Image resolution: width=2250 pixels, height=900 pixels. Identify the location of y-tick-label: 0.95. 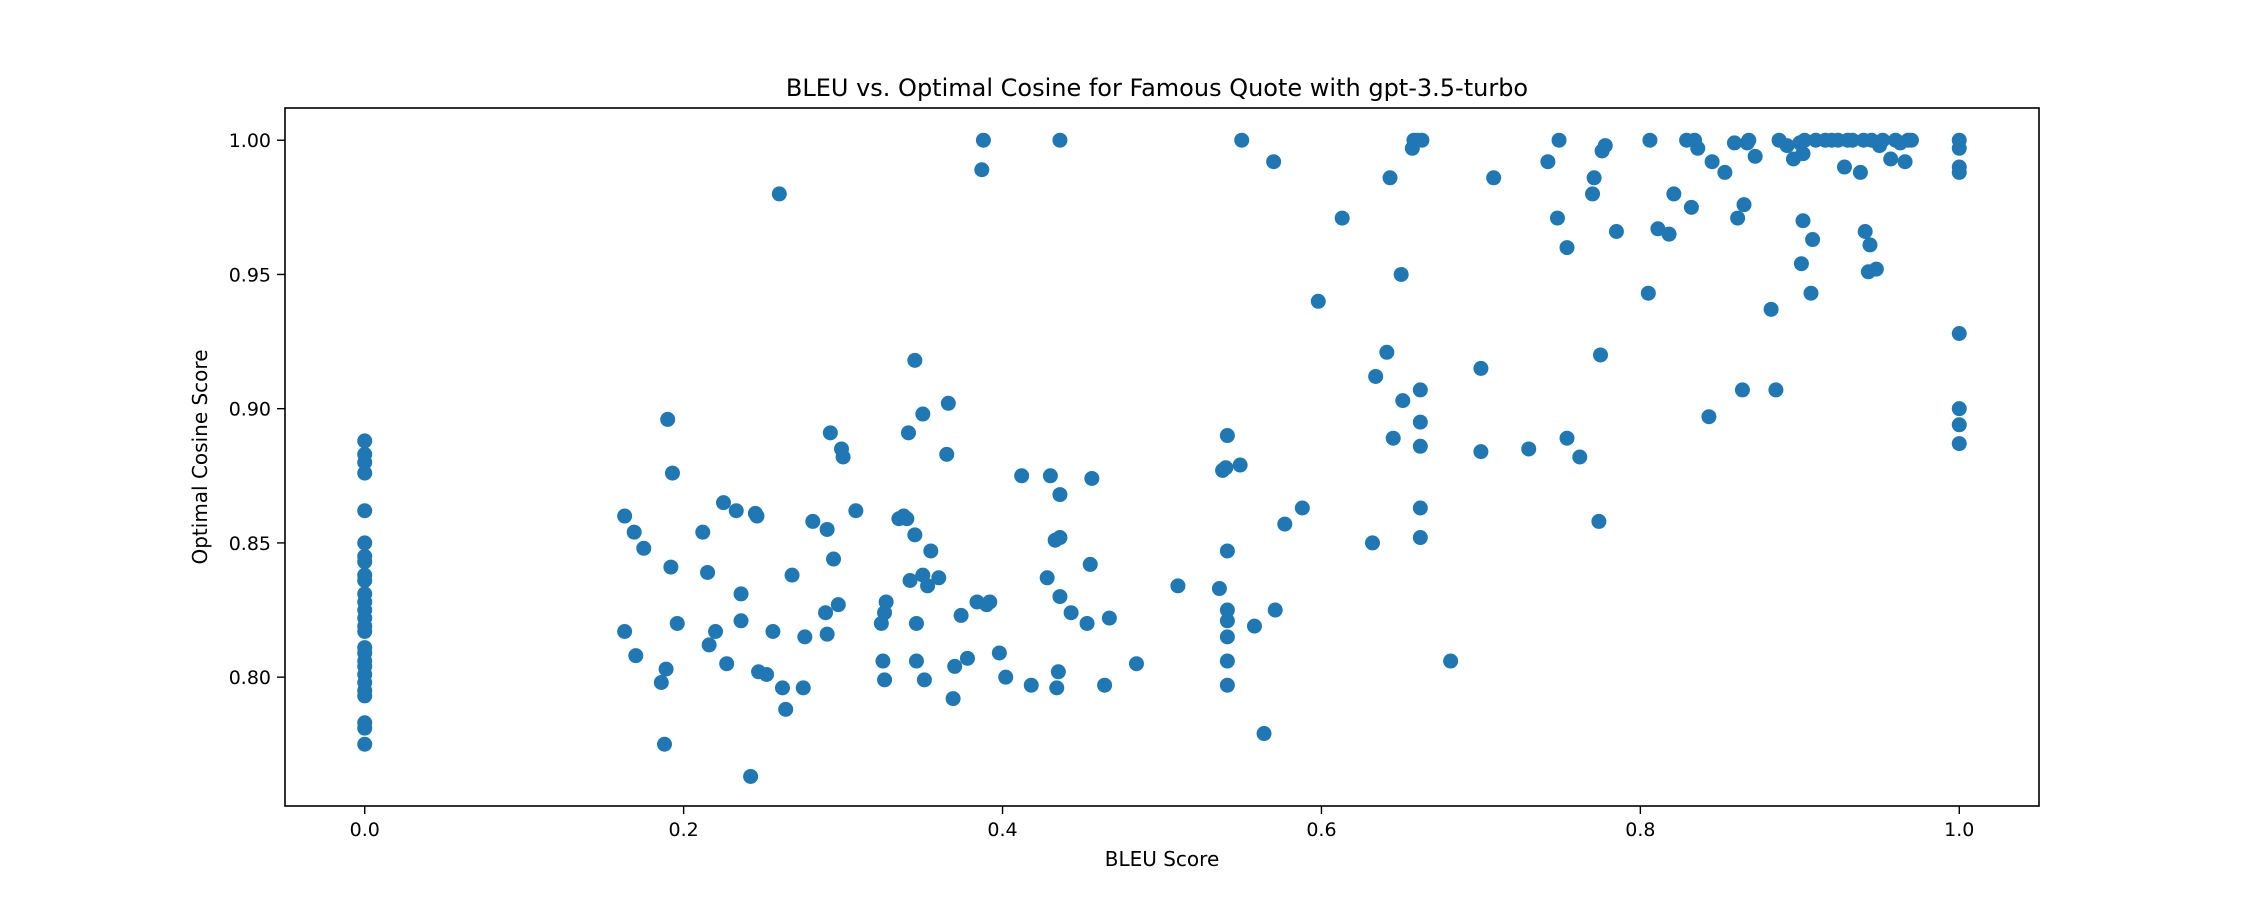
(250, 275).